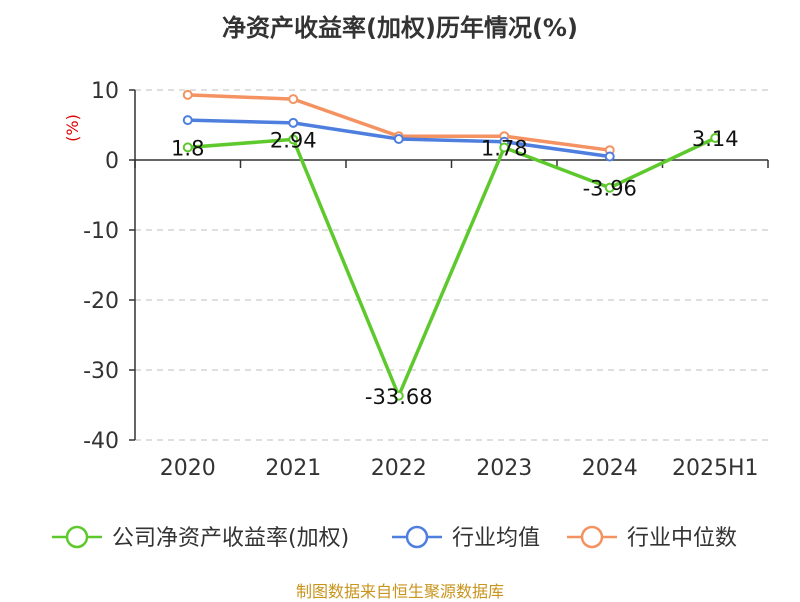 Image resolution: width=800 pixels, height=602 pixels. What do you see at coordinates (400, 28) in the screenshot?
I see `chart-title: 净资产收益率(加权)历年情况(%)` at bounding box center [400, 28].